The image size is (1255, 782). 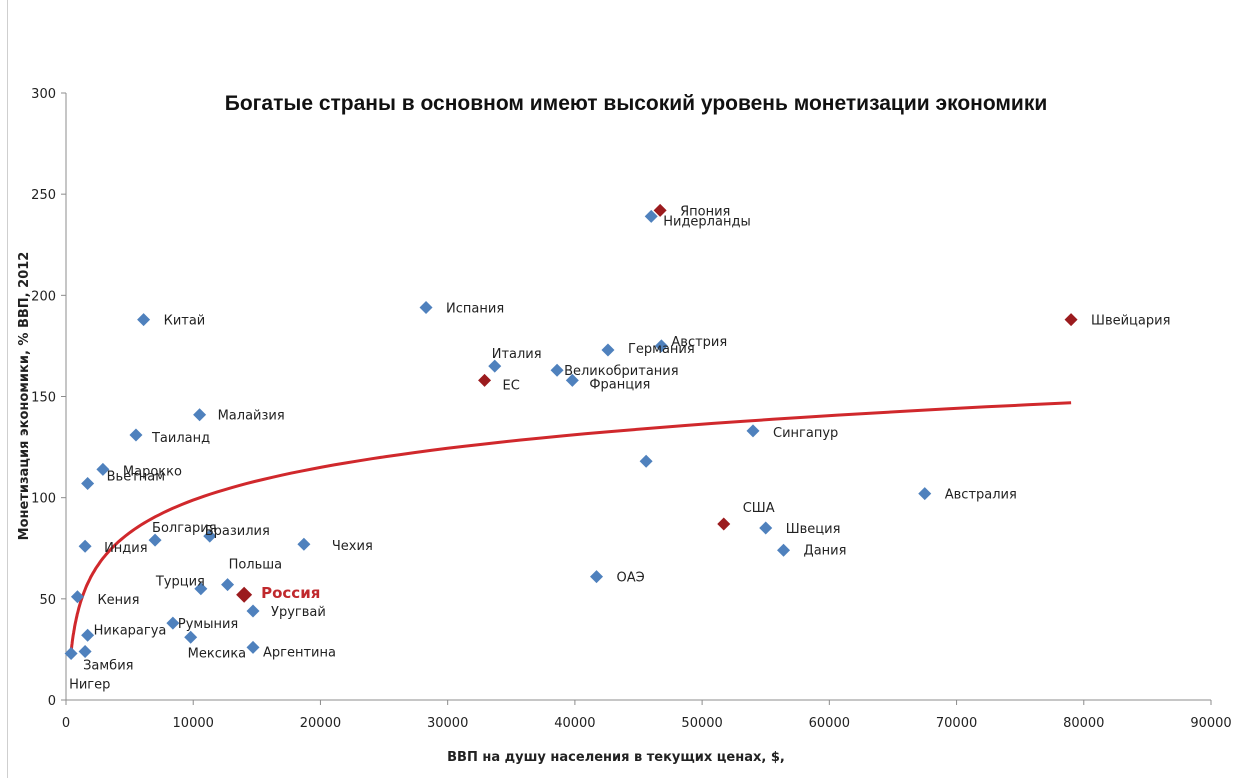 What do you see at coordinates (290, 593) in the screenshot?
I see `point-label-rossiya: Россия` at bounding box center [290, 593].